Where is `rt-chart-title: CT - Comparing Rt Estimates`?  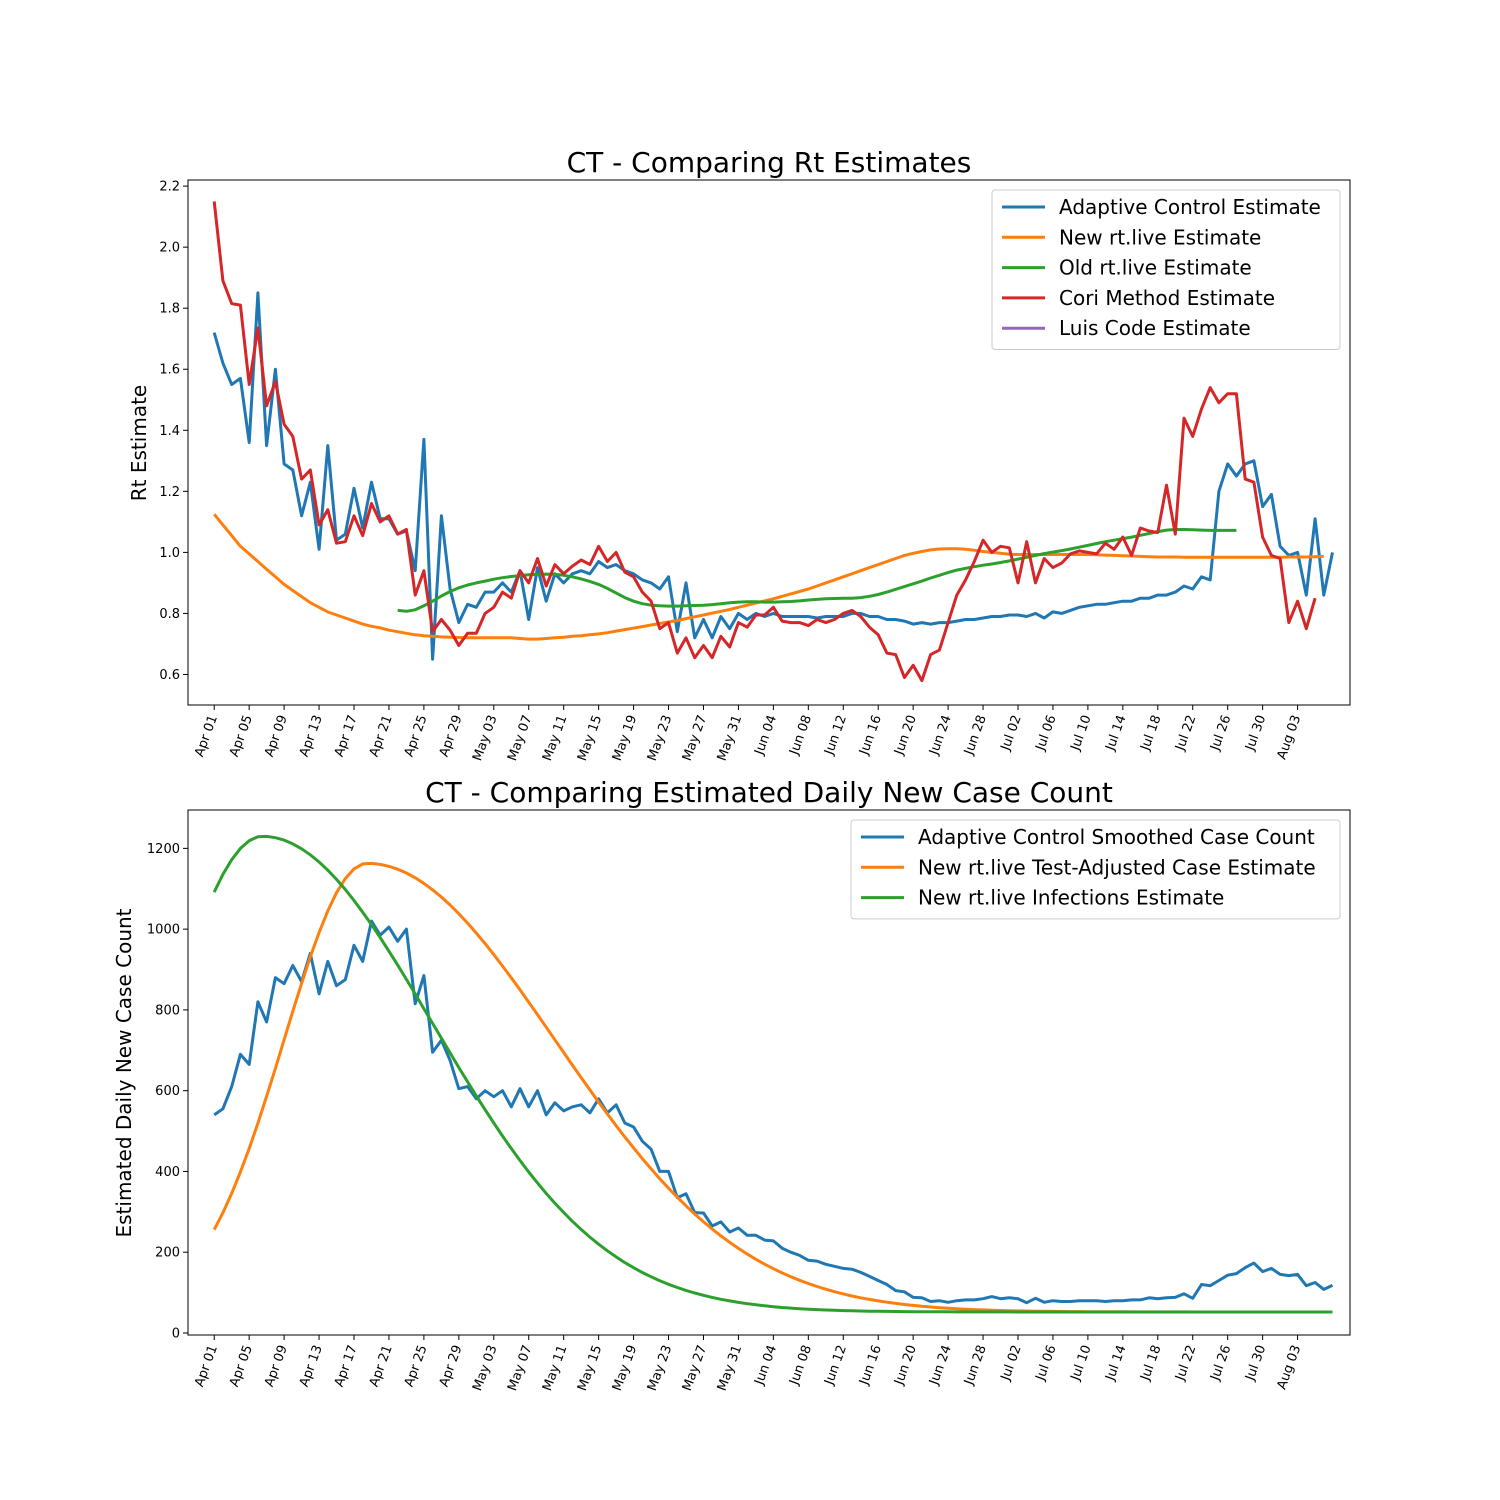 rt-chart-title: CT - Comparing Rt Estimates is located at coordinates (769, 162).